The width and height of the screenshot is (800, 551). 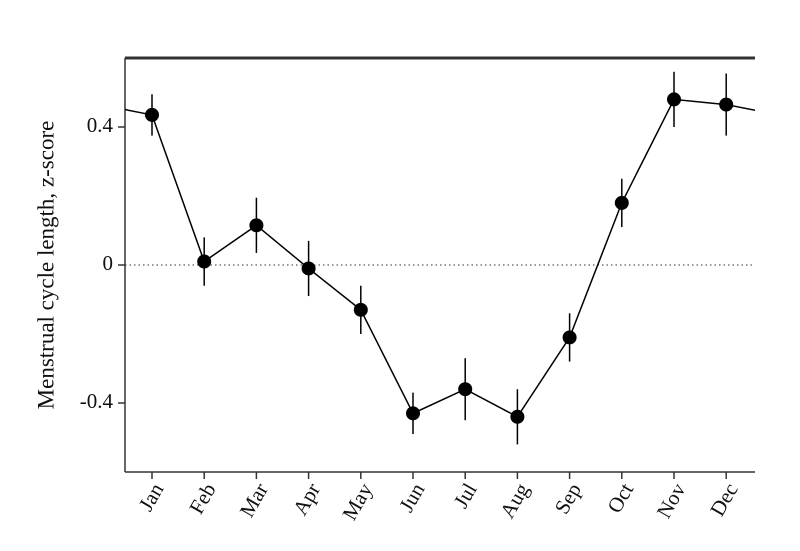 I want to click on x-tick-label: Aug, so click(x=514, y=500).